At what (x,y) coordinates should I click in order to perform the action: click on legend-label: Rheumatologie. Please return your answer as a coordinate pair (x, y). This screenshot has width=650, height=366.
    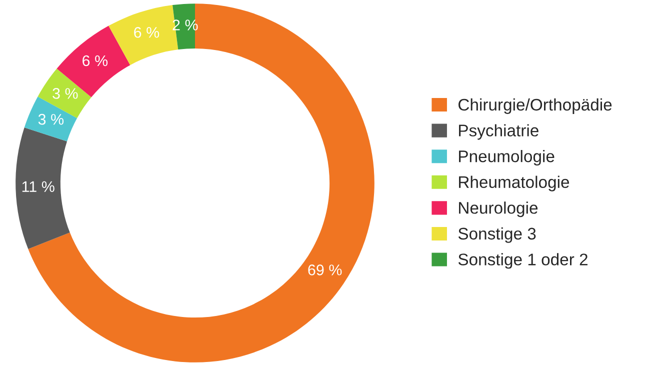
    Looking at the image, I should click on (514, 184).